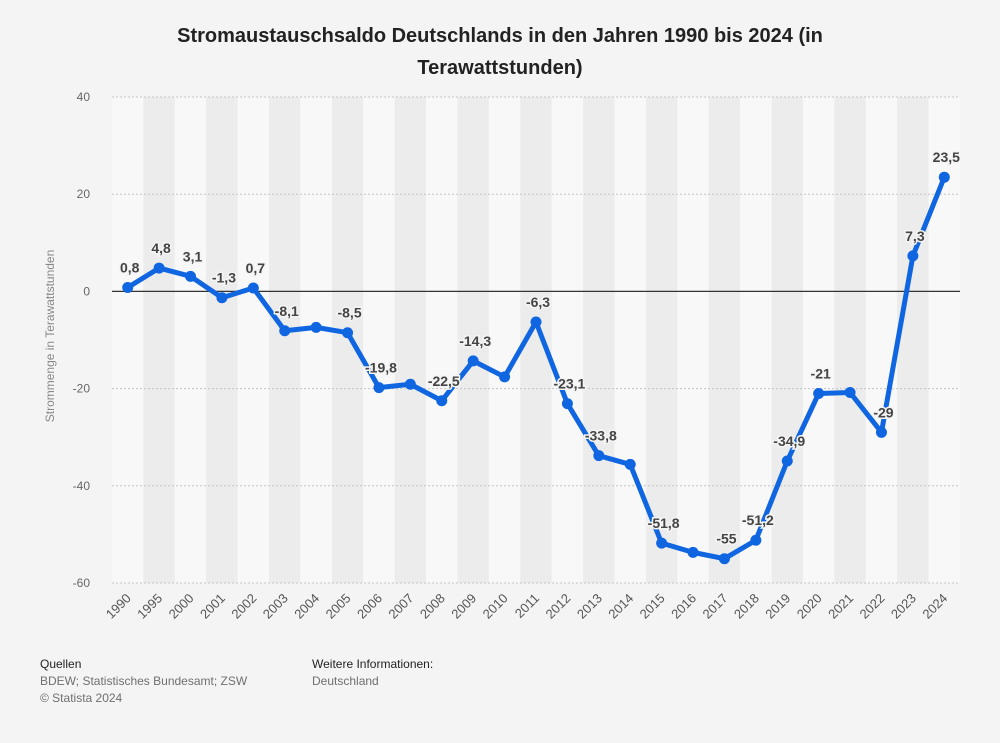 This screenshot has height=743, width=1000. I want to click on more-info-text: Deutschland, so click(345, 681).